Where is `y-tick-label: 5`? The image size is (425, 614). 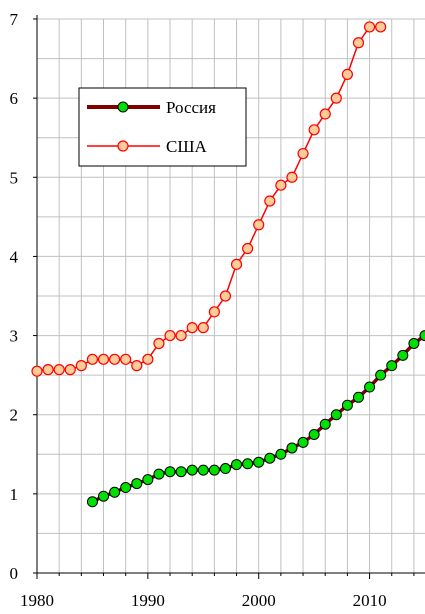 y-tick-label: 5 is located at coordinates (14, 177).